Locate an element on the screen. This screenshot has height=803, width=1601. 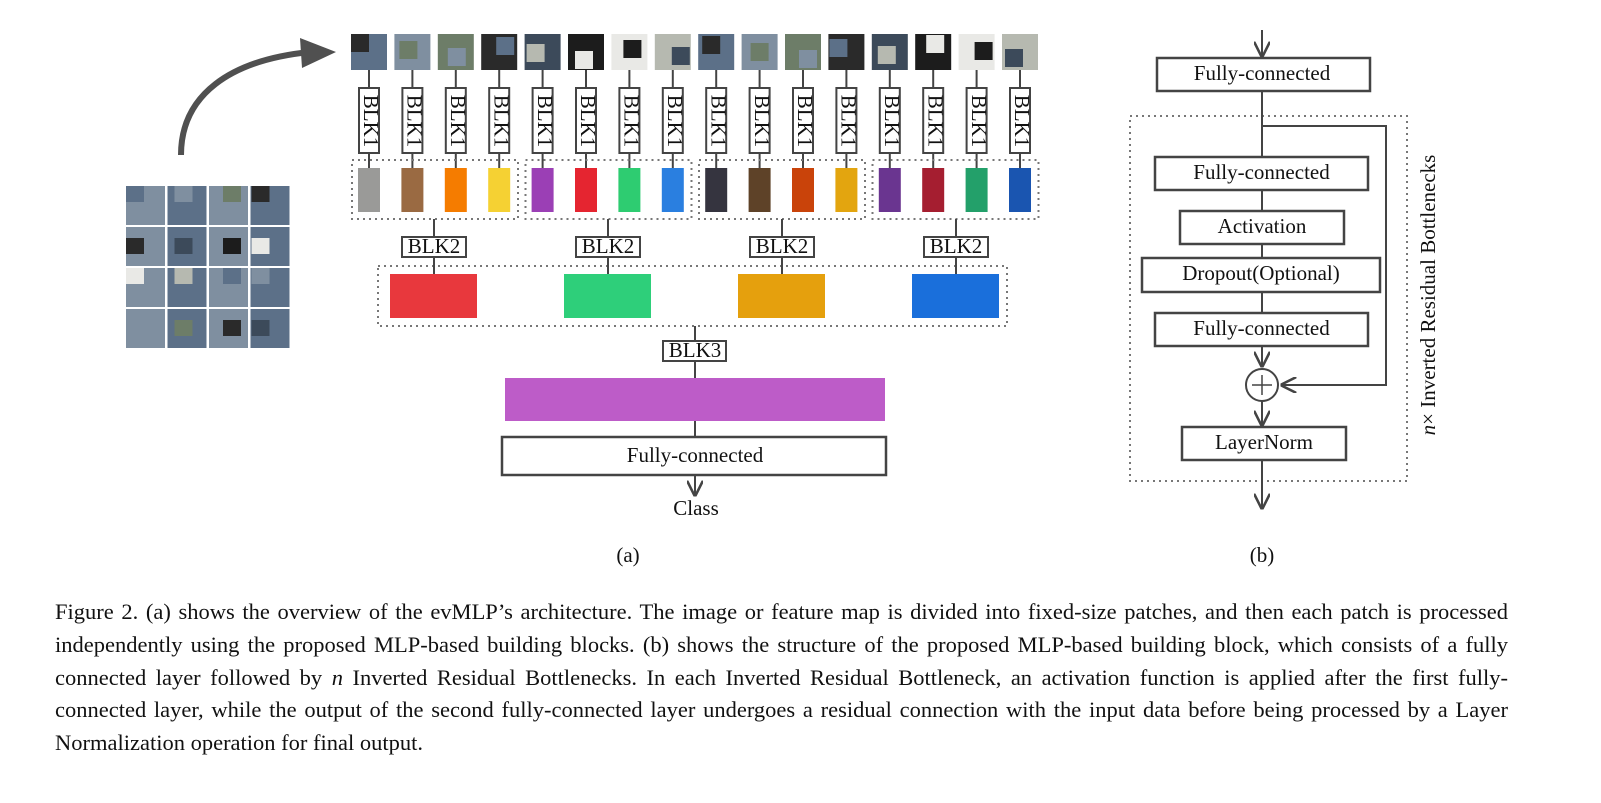
output-label: Class is located at coordinates (696, 508).